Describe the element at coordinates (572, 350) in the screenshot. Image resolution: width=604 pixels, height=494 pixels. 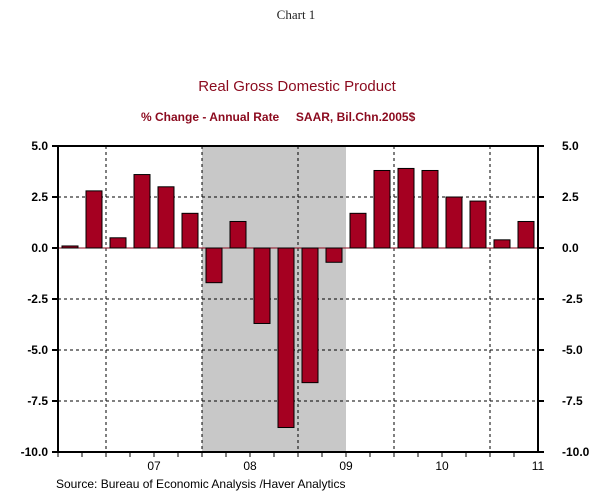
I see `ytick-label-right: -5.0` at that location.